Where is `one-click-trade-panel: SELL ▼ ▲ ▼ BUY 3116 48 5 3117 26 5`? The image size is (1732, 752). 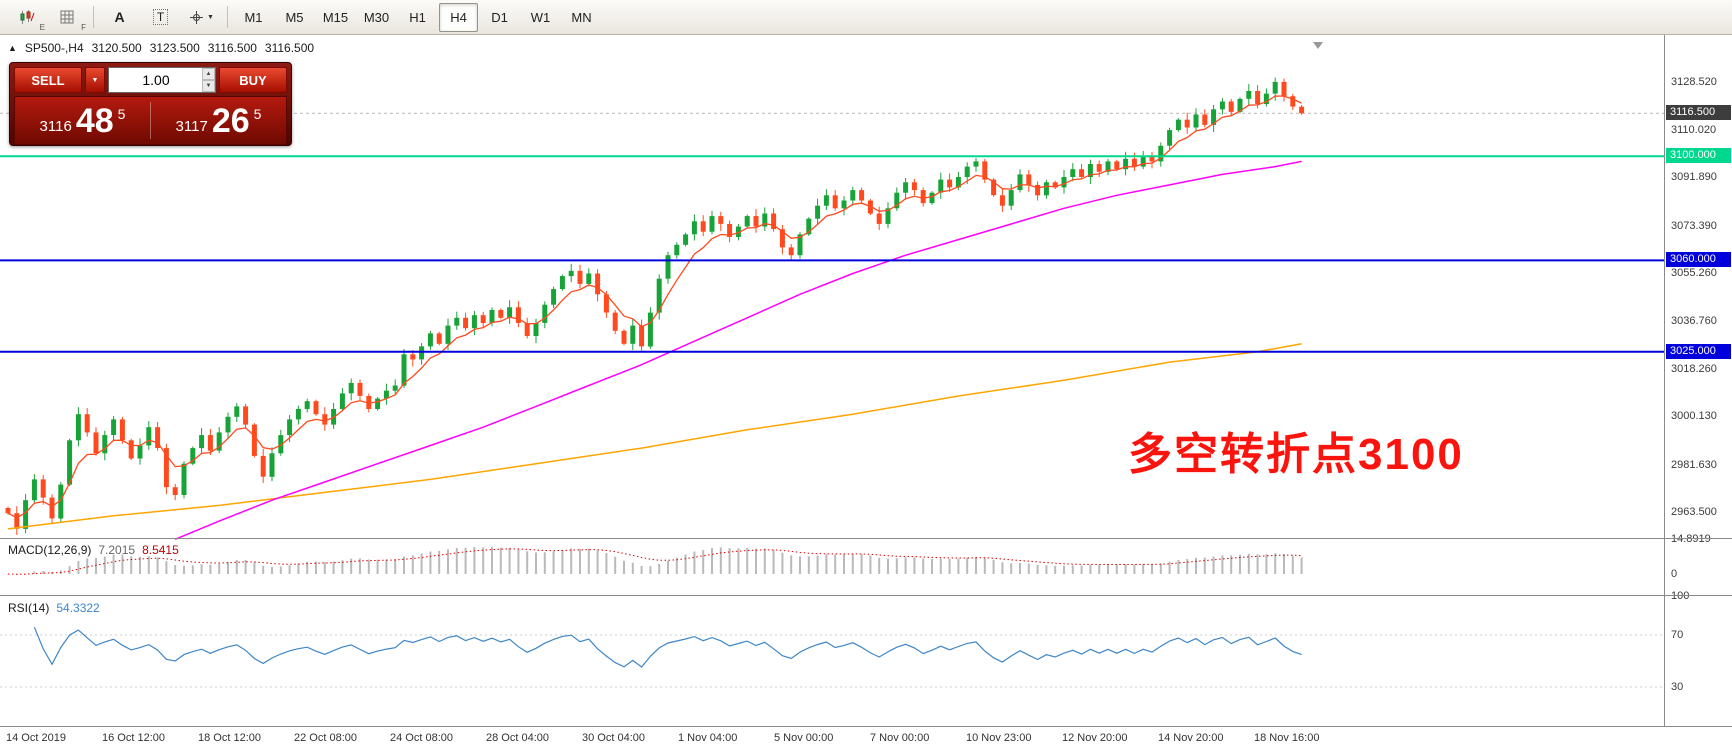 one-click-trade-panel: SELL ▼ ▲ ▼ BUY 3116 48 5 3117 26 5 is located at coordinates (150, 104).